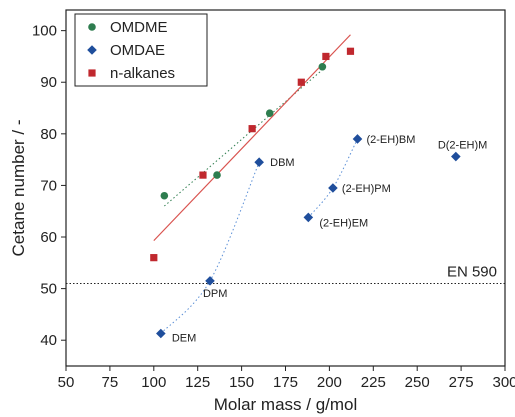  What do you see at coordinates (110, 382) in the screenshot?
I see `x-tick-label: 75` at bounding box center [110, 382].